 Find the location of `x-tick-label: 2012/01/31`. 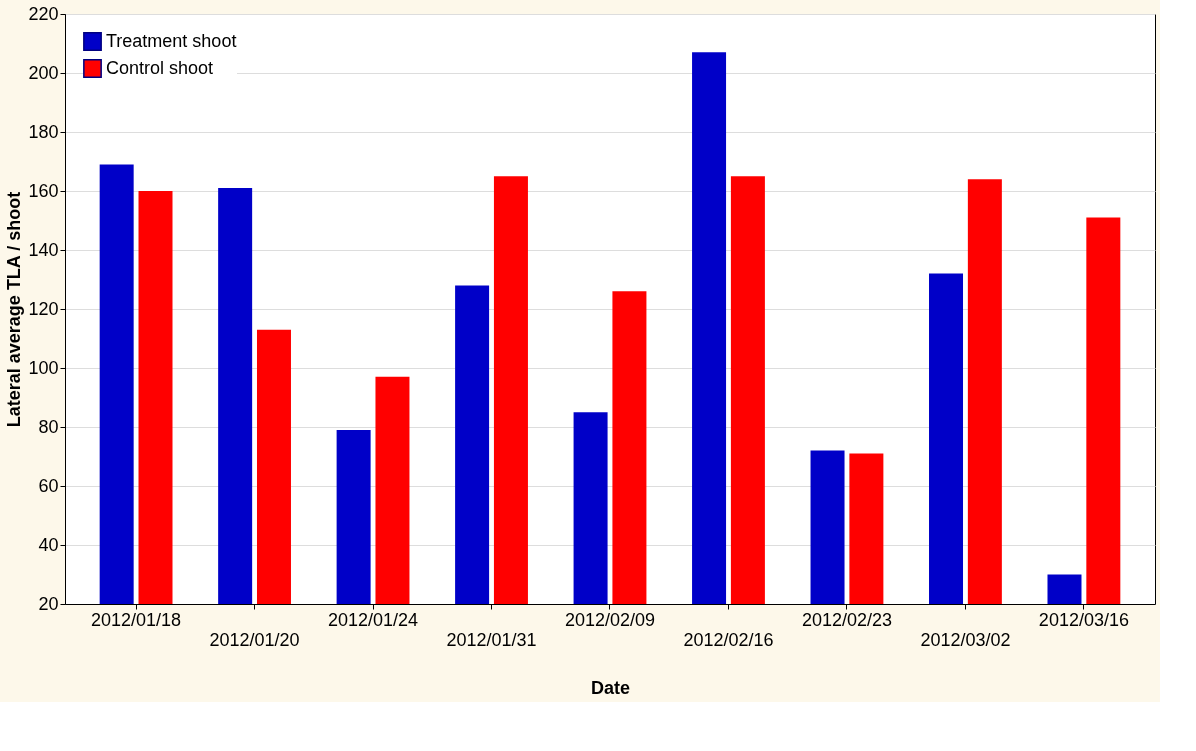

x-tick-label: 2012/01/31 is located at coordinates (491, 639).